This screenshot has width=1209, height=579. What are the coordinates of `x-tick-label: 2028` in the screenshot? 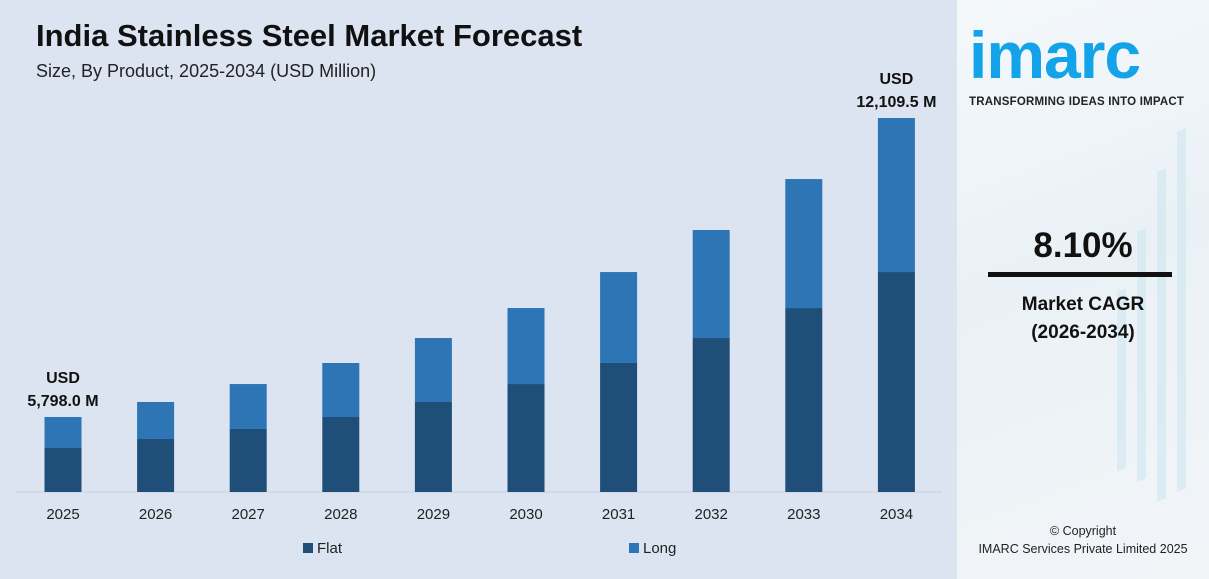 It's located at (340, 514).